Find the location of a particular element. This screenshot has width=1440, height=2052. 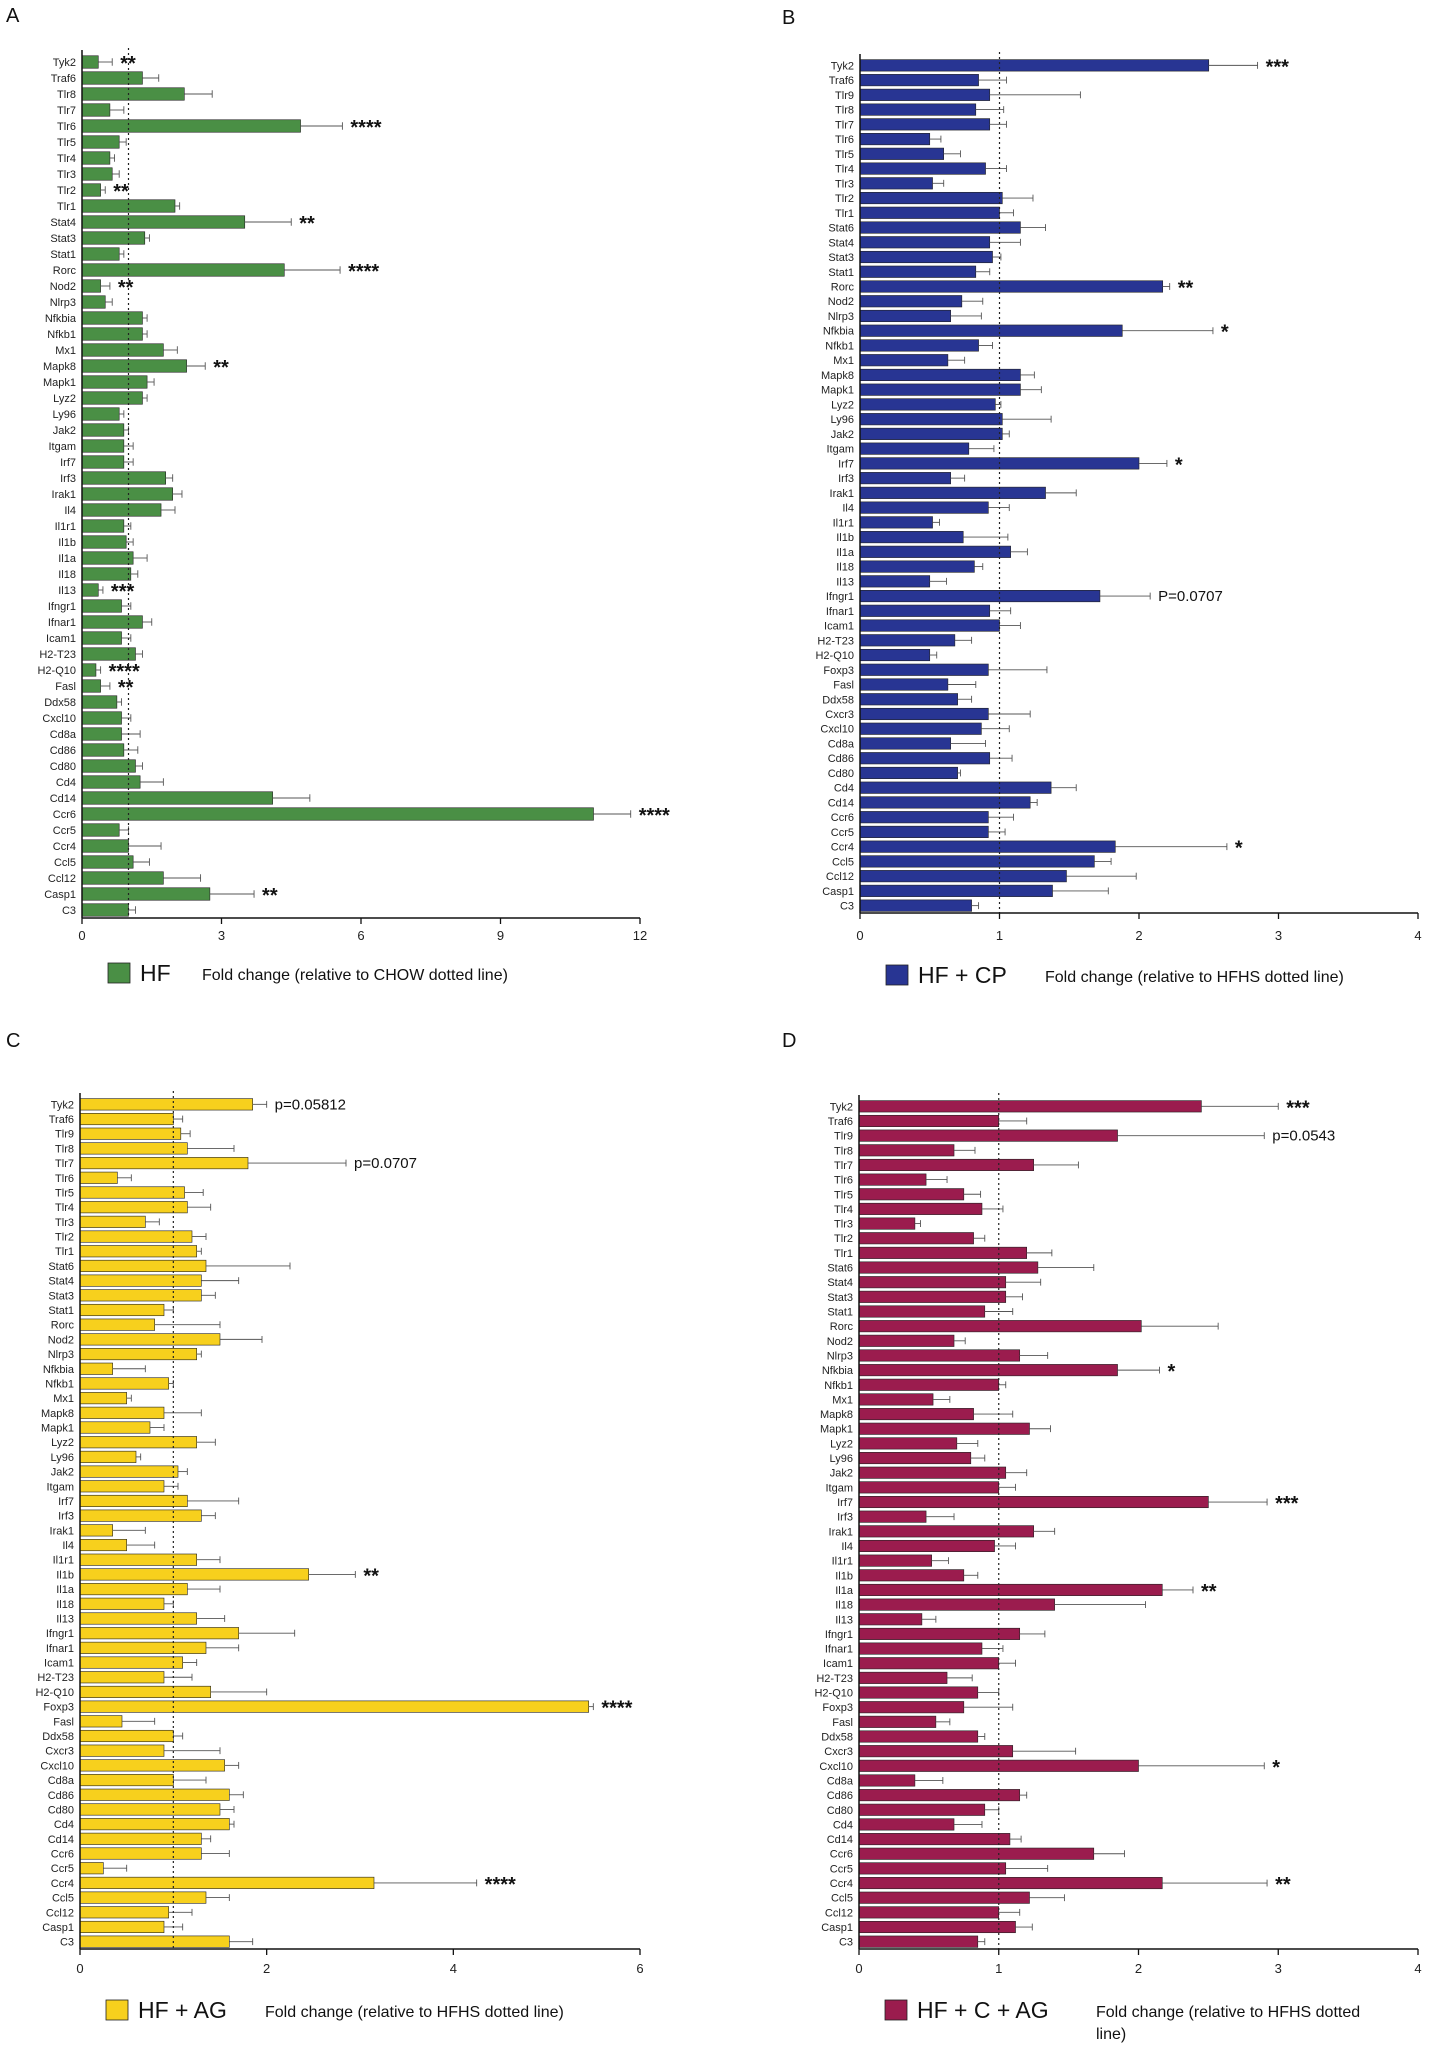

panel-b-error-bar-tlr1 is located at coordinates (1006, 213).